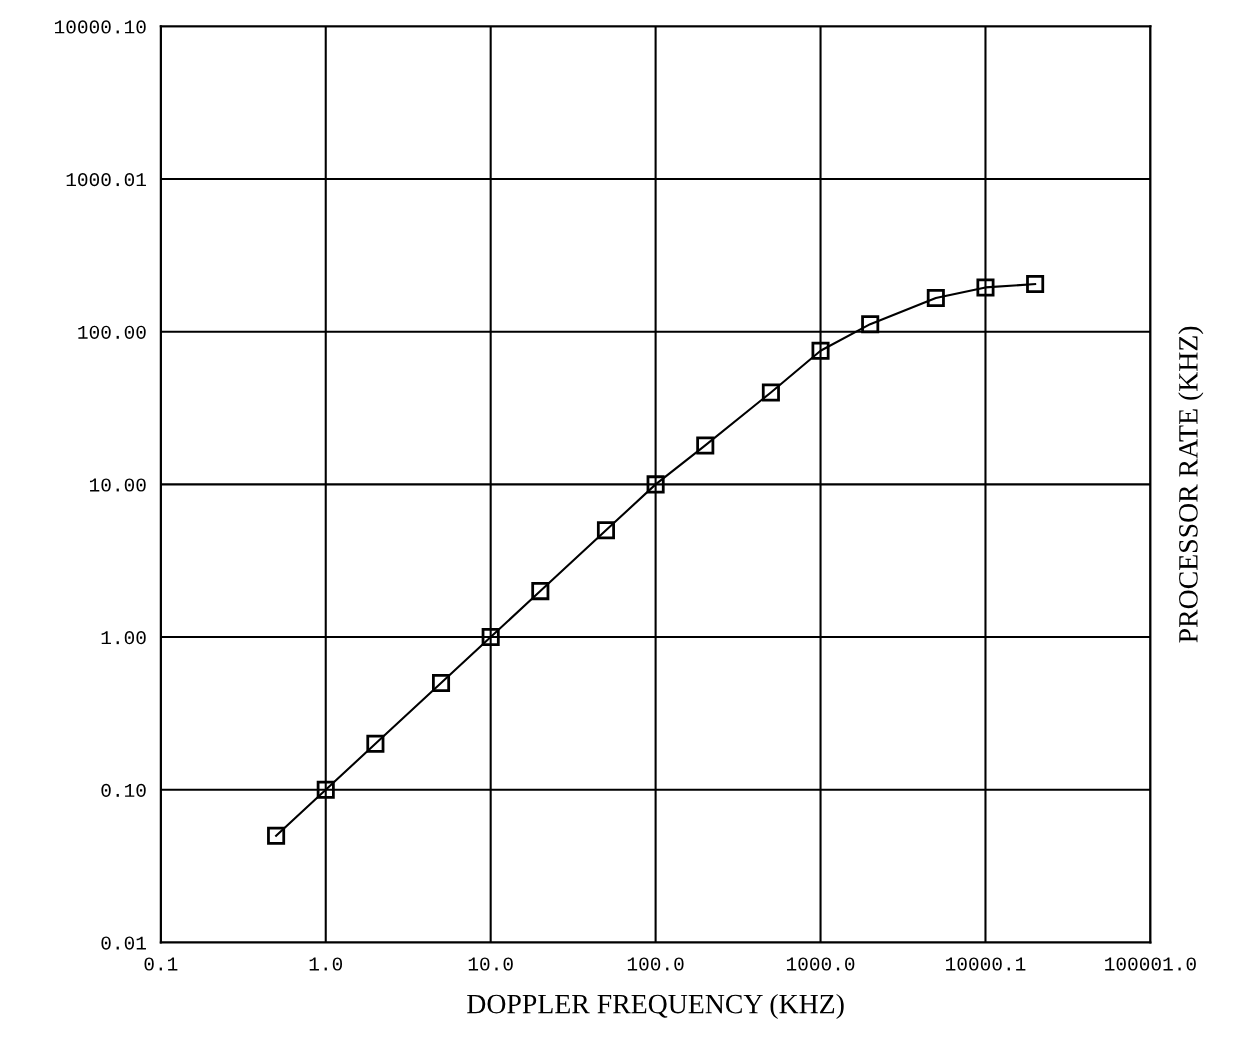 This screenshot has width=1237, height=1053. Describe the element at coordinates (655, 1006) in the screenshot. I see `x-axis-title: DOPPLER FREQUENCY (KHZ)` at that location.